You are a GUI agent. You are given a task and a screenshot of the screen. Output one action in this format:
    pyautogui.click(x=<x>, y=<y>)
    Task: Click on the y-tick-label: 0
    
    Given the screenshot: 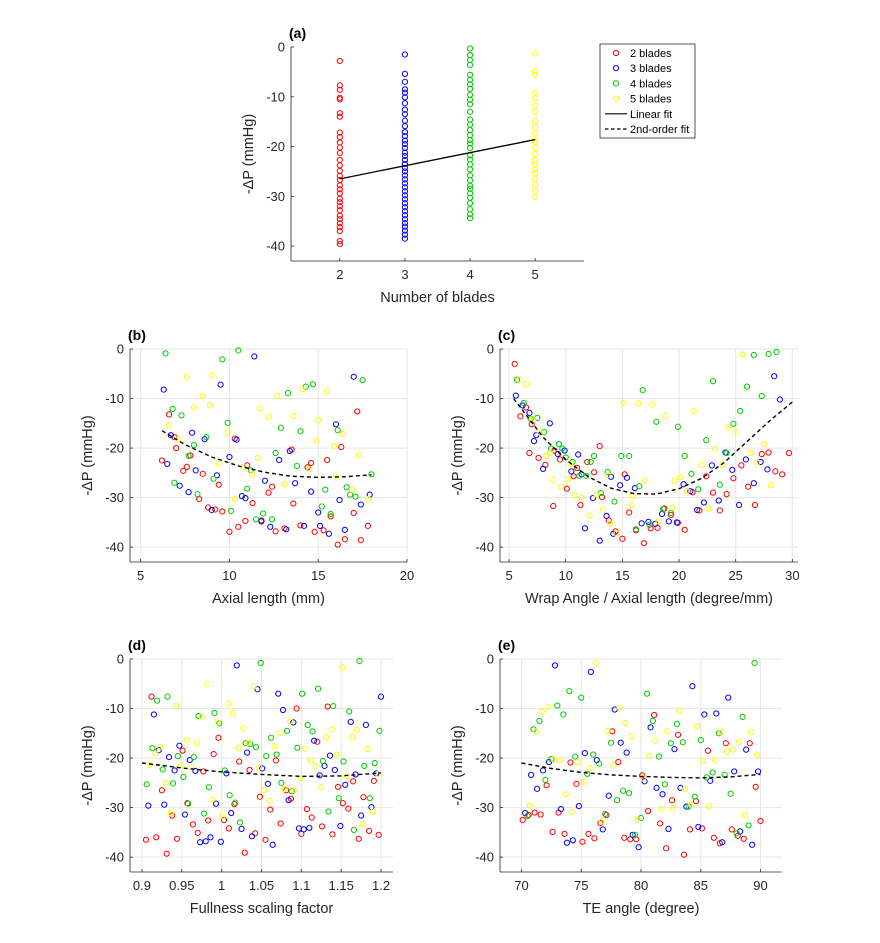 What is the action you would take?
    pyautogui.click(x=490, y=659)
    